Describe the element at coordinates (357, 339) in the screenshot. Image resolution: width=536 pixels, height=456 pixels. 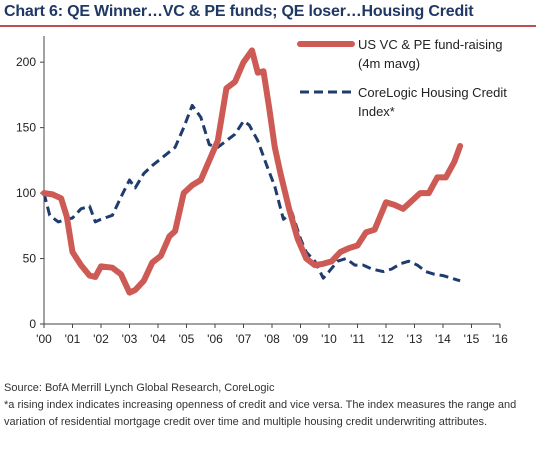
I see `x-tick-label: '11` at that location.